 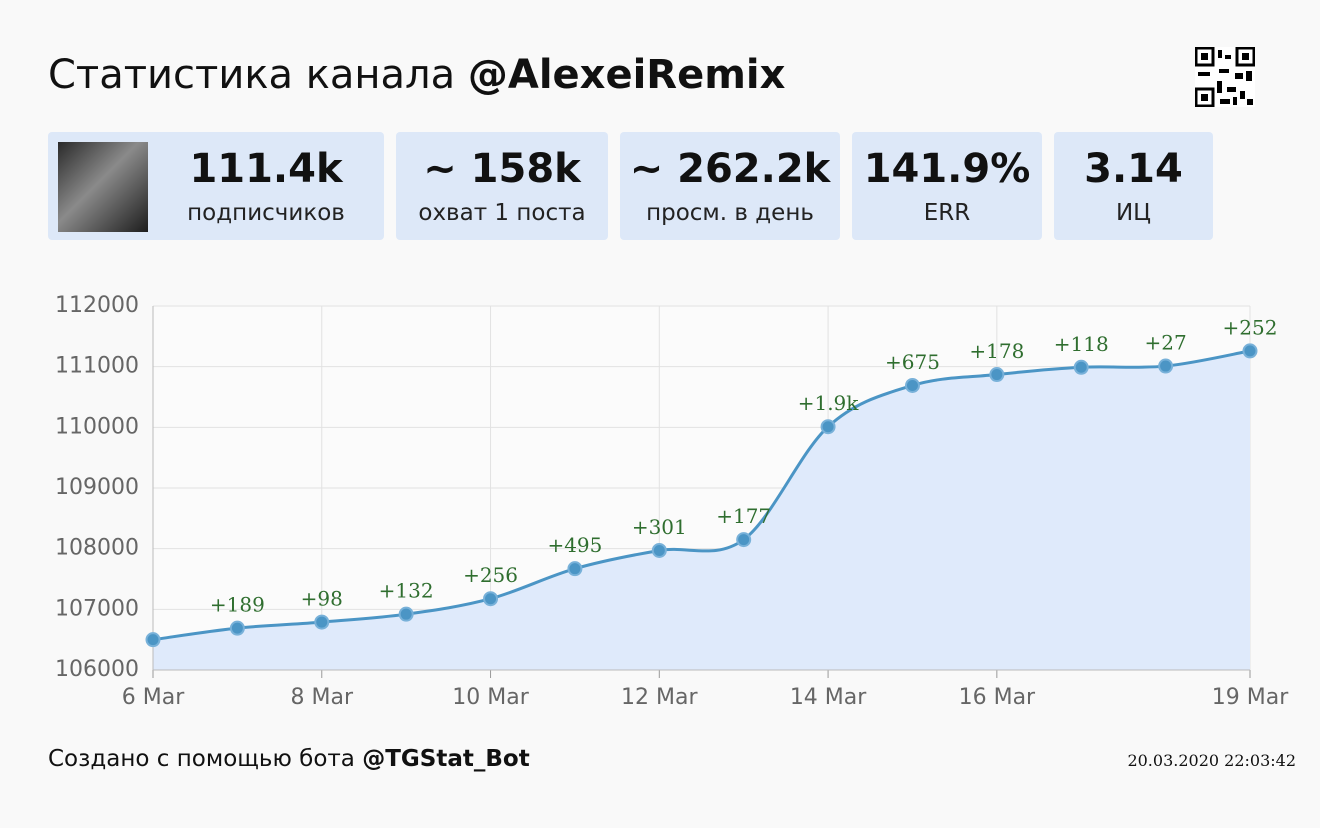 I want to click on x-tick-label: 14 Mar, so click(x=828, y=697).